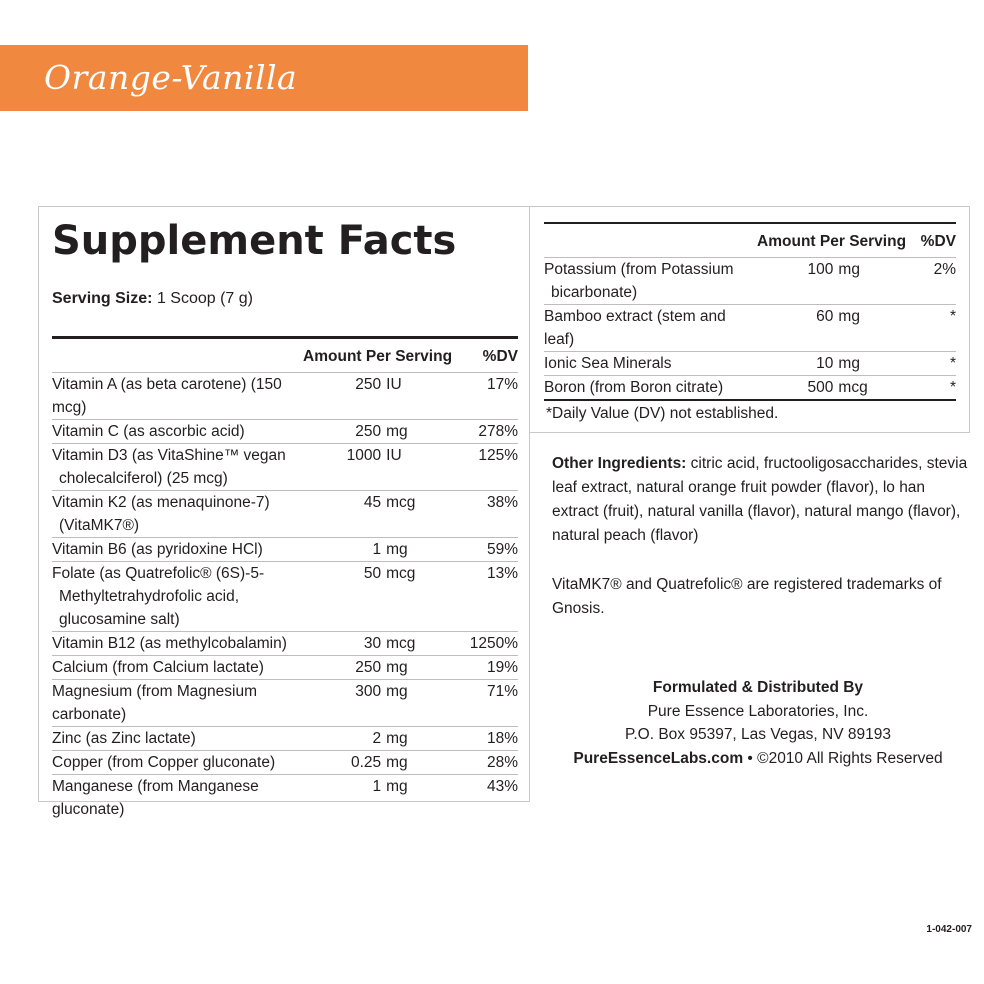 Image resolution: width=984 pixels, height=984 pixels. What do you see at coordinates (470, 797) in the screenshot?
I see `nutrient-dv: 43%` at bounding box center [470, 797].